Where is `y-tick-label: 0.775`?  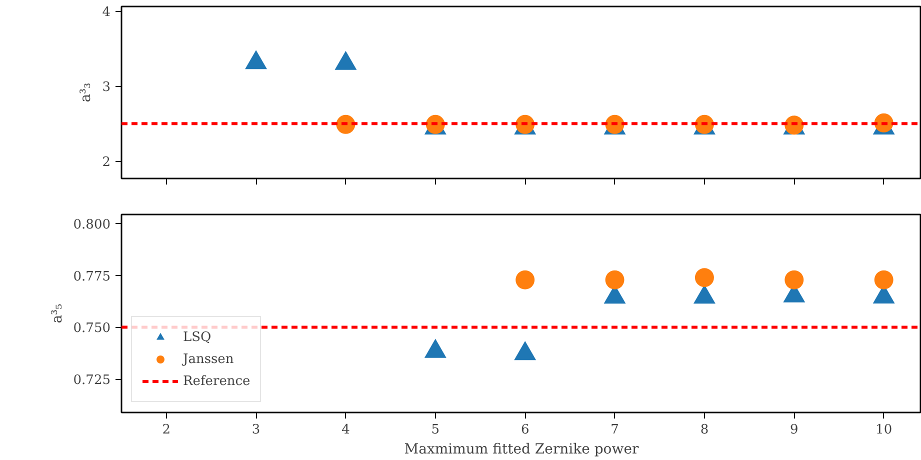 y-tick-label: 0.775 is located at coordinates (91, 276).